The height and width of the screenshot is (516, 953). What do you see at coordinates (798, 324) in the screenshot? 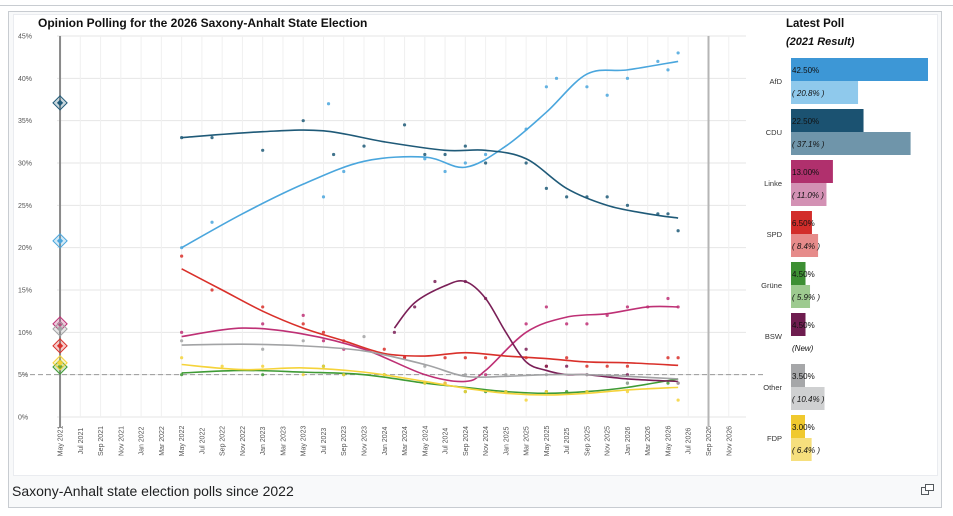
I see `latest-bar-bsw` at bounding box center [798, 324].